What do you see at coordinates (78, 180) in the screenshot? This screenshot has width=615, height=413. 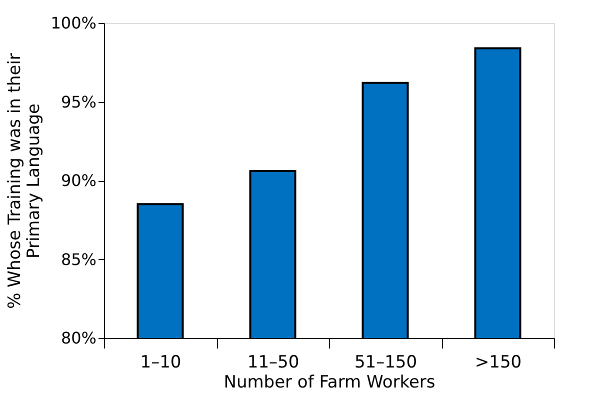 I see `y-tick-label: 90%` at bounding box center [78, 180].